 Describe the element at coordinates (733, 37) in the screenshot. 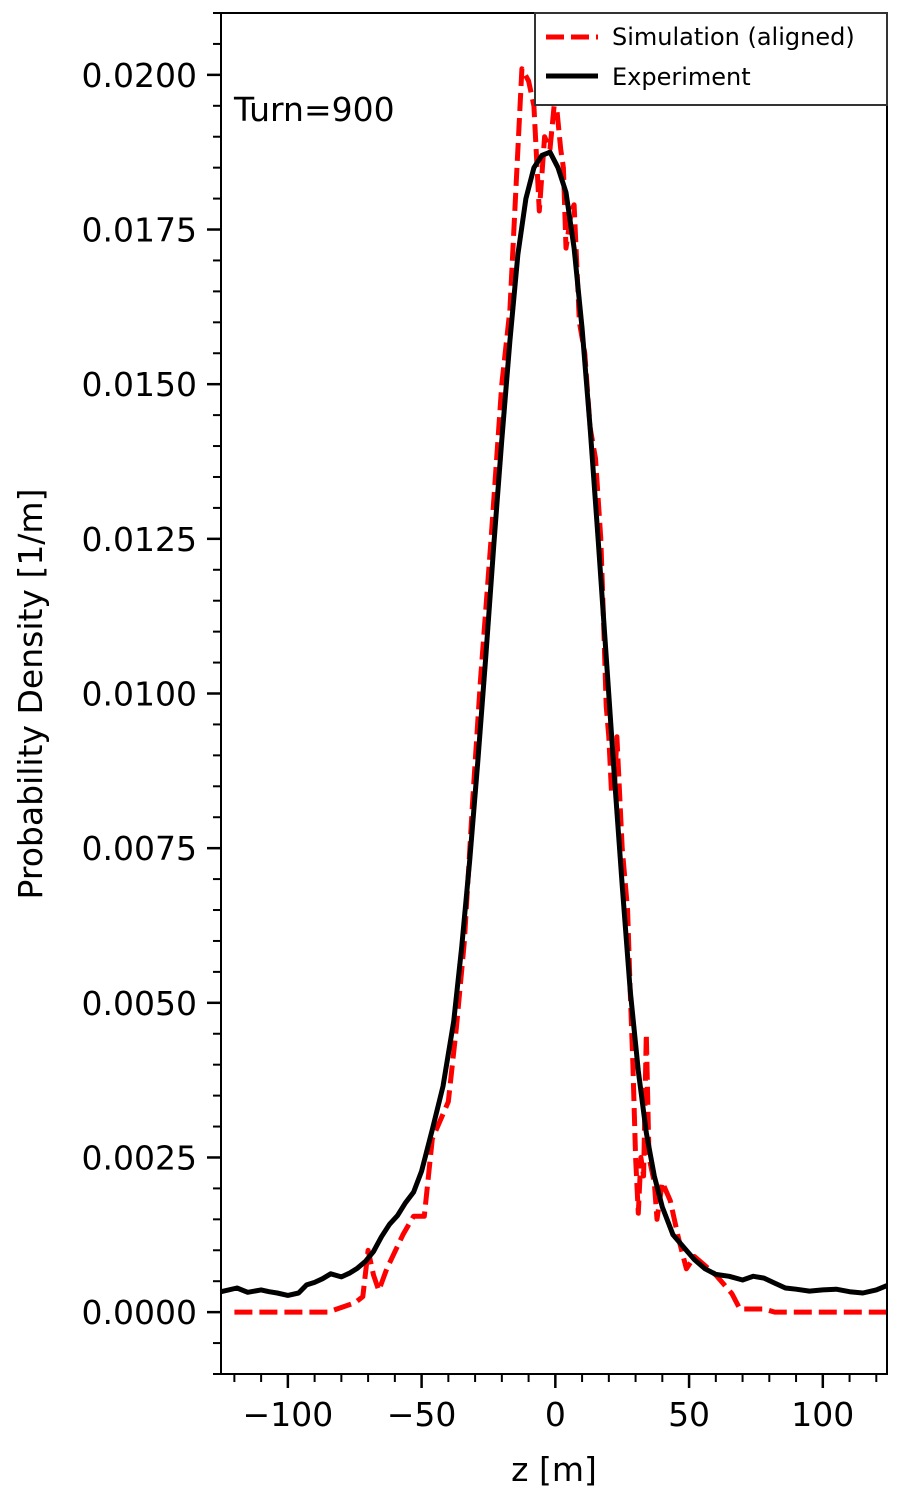

I see `legend-label-simulation: Simulation (aligned)` at that location.